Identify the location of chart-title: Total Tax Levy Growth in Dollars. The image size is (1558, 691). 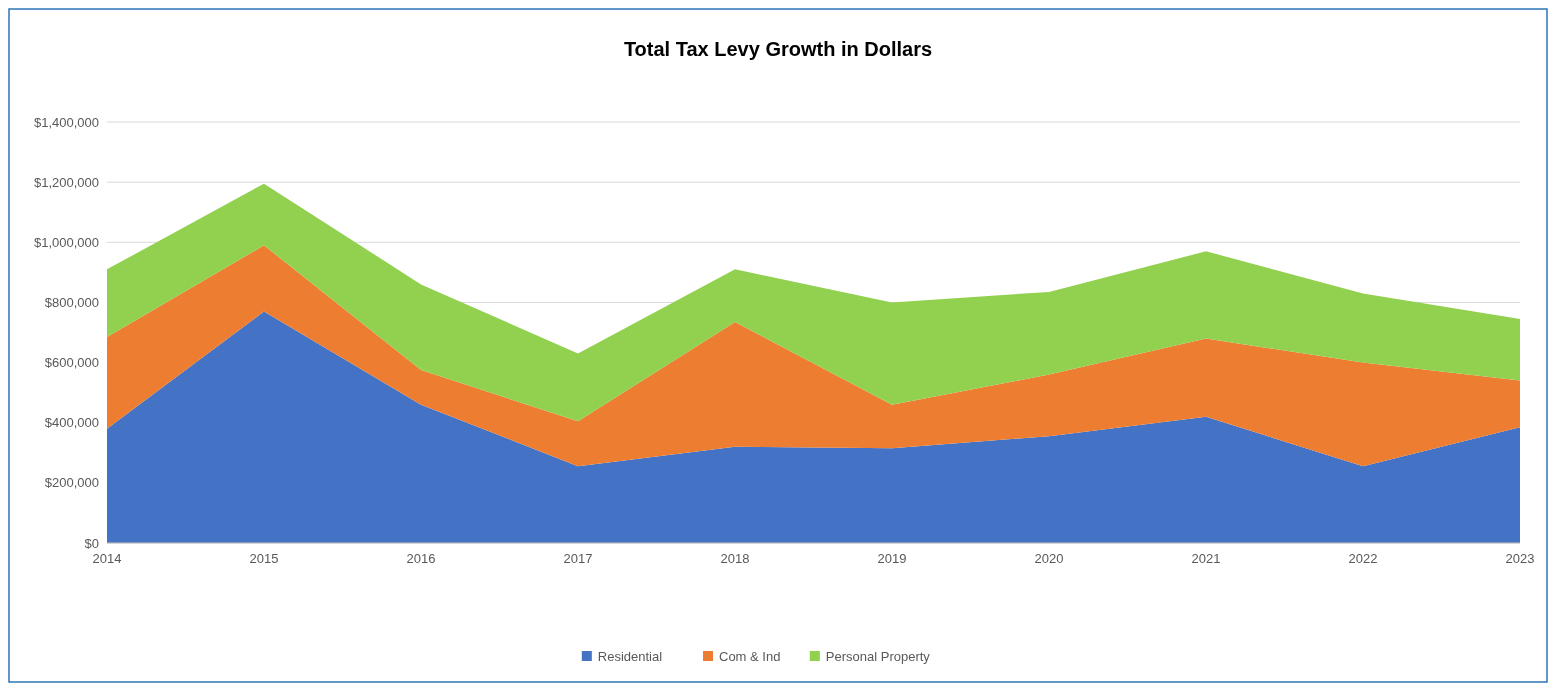
(778, 49).